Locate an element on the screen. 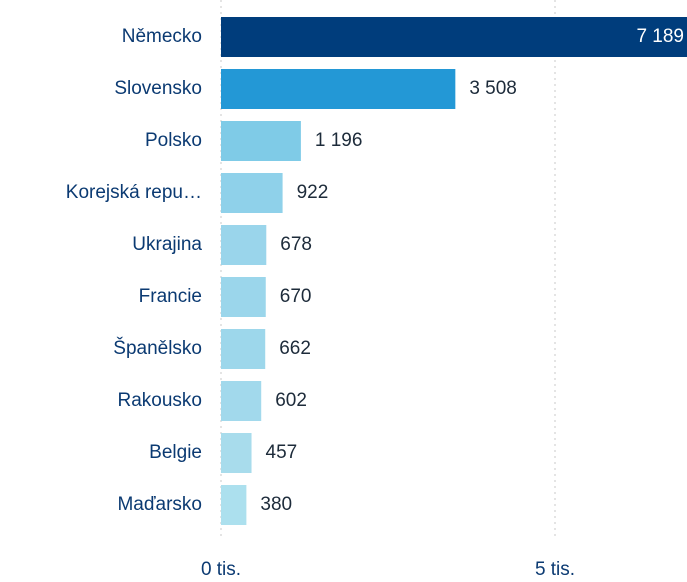  category-label: Německo is located at coordinates (162, 36).